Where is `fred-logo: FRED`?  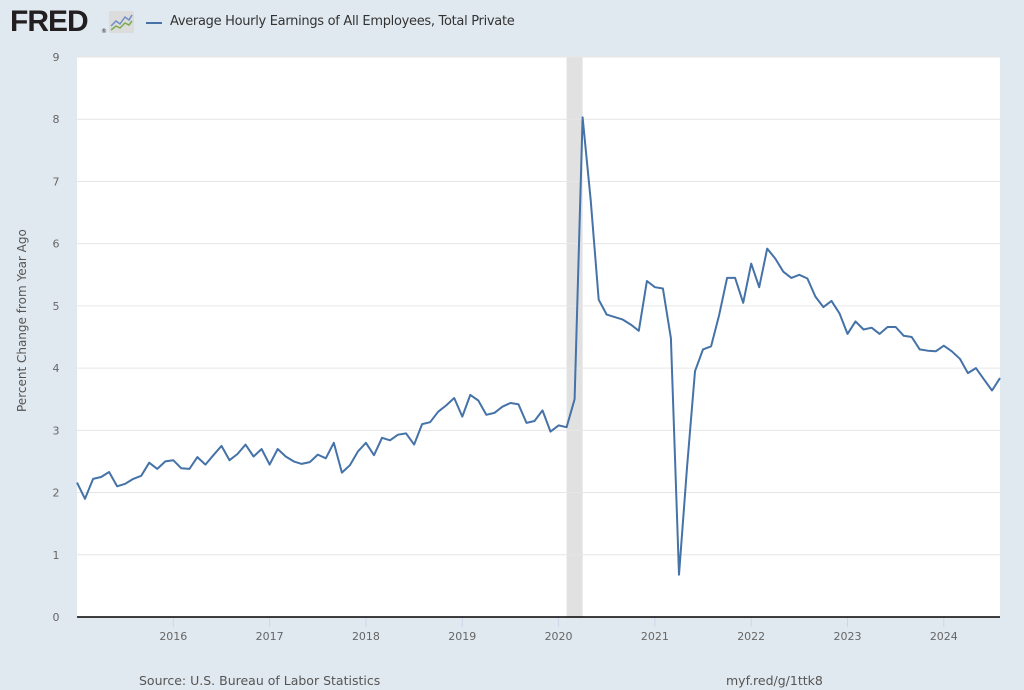 fred-logo: FRED is located at coordinates (49, 21).